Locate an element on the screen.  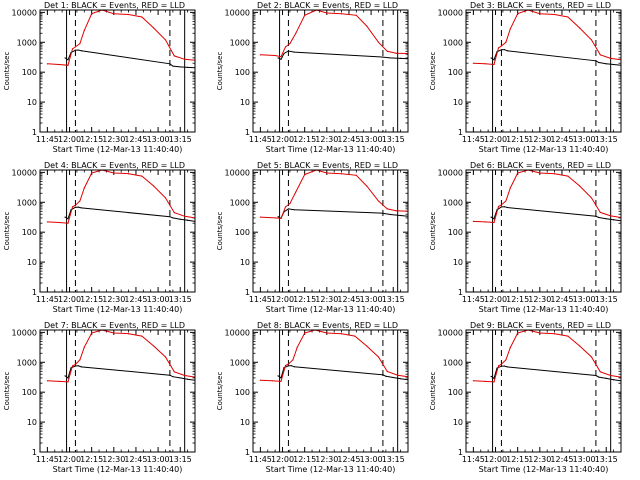
y-tick-label: 100 is located at coordinates (242, 232).